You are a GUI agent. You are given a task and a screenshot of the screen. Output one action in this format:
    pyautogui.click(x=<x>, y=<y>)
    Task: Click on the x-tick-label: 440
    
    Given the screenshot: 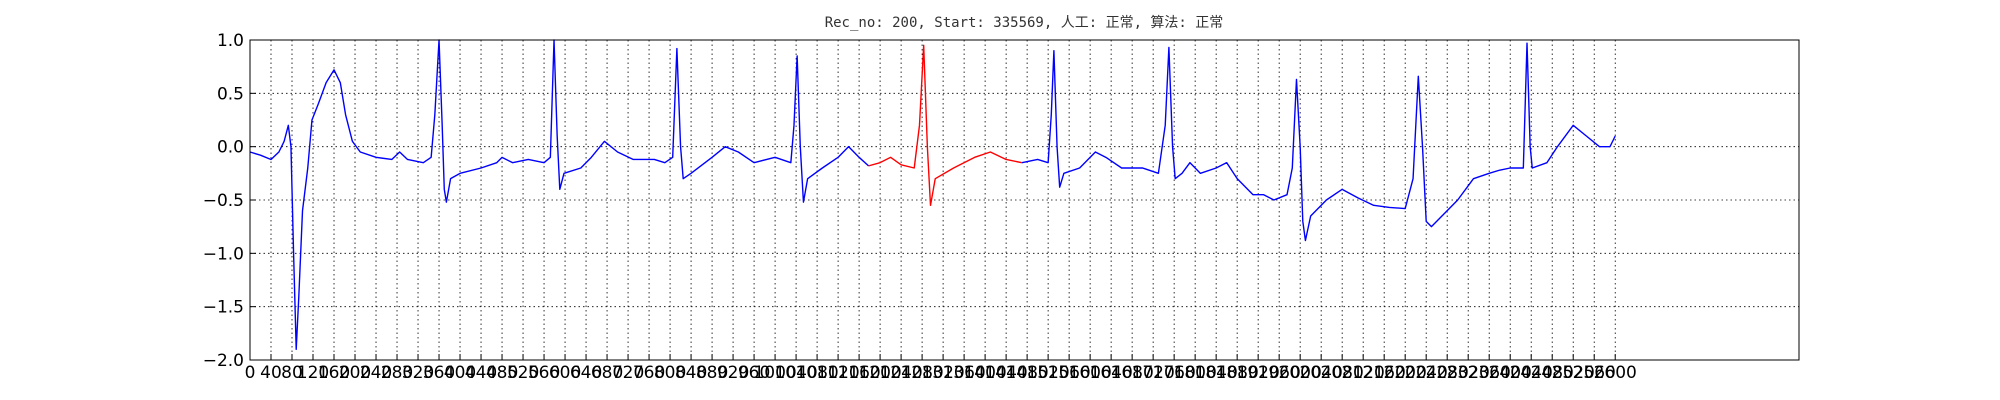 What is the action you would take?
    pyautogui.click(x=481, y=373)
    